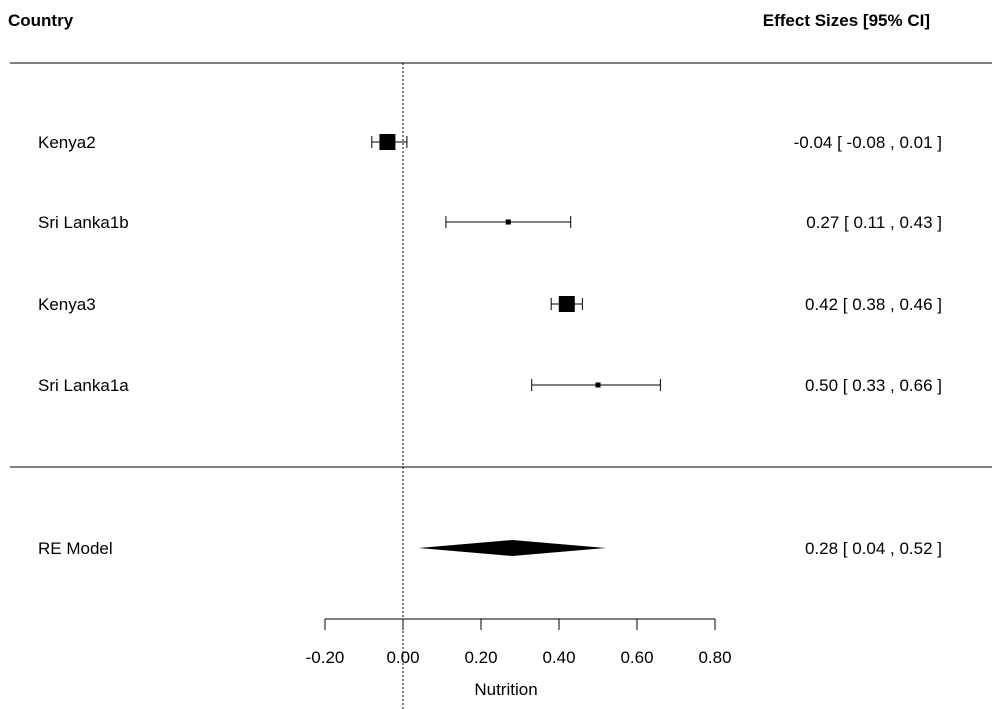 The image size is (1001, 709). What do you see at coordinates (868, 142) in the screenshot?
I see `effect-size-text: -0.04 [ -0.08 , 0.01 ]` at bounding box center [868, 142].